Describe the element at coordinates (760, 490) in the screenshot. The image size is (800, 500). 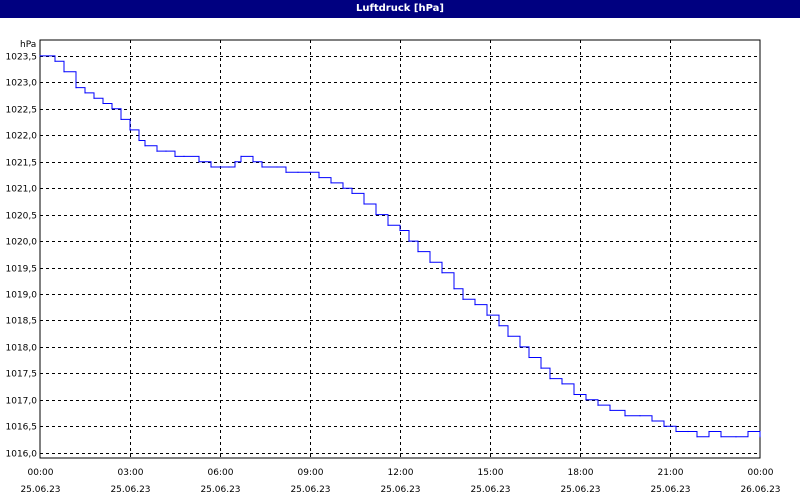
I see `x-tick-date: 26.06.23` at that location.